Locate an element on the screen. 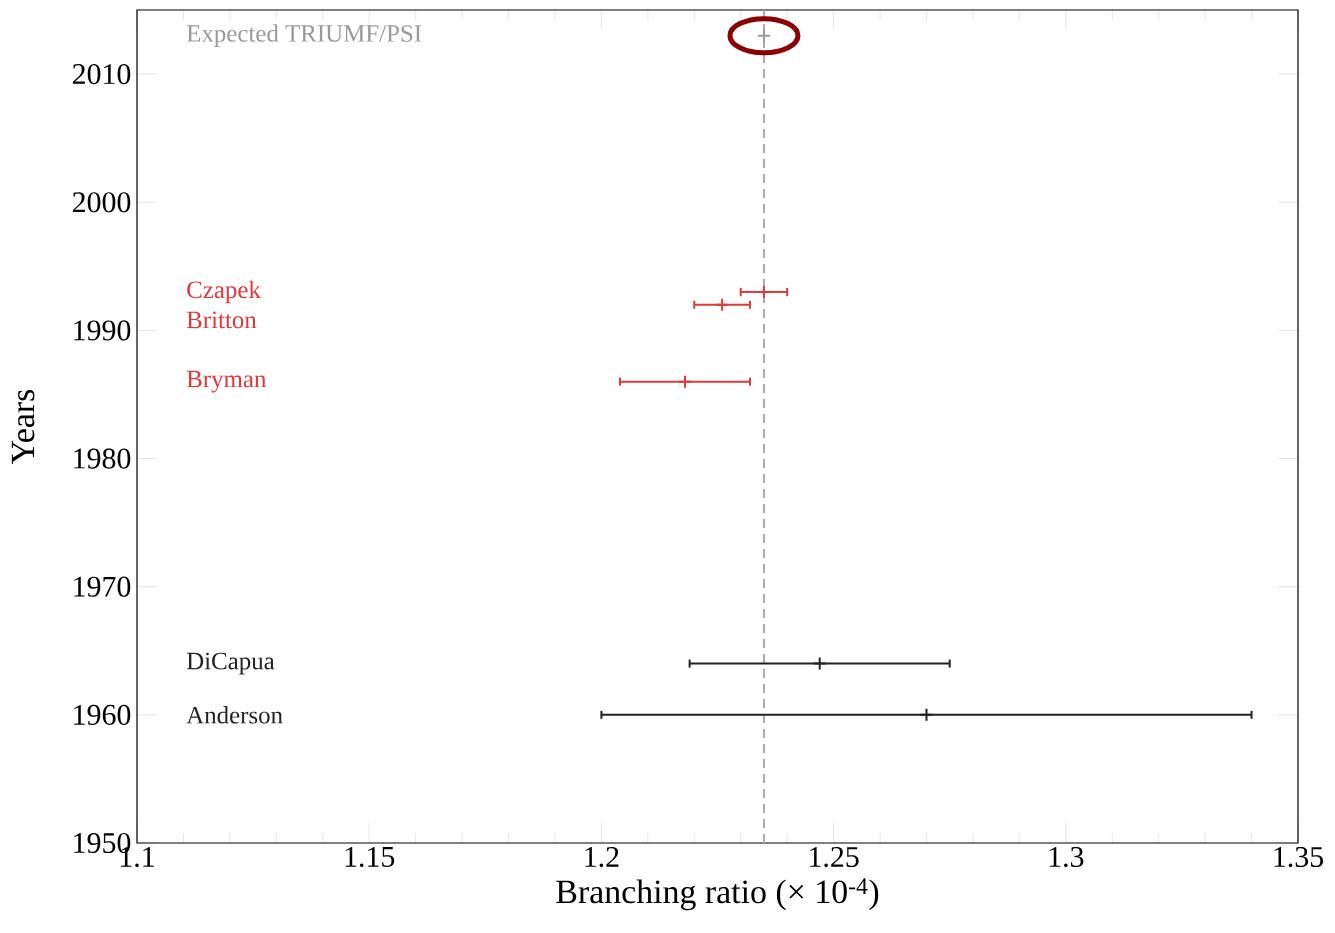 This screenshot has width=1335, height=933. x-tick-label: 1.35 is located at coordinates (1298, 857).